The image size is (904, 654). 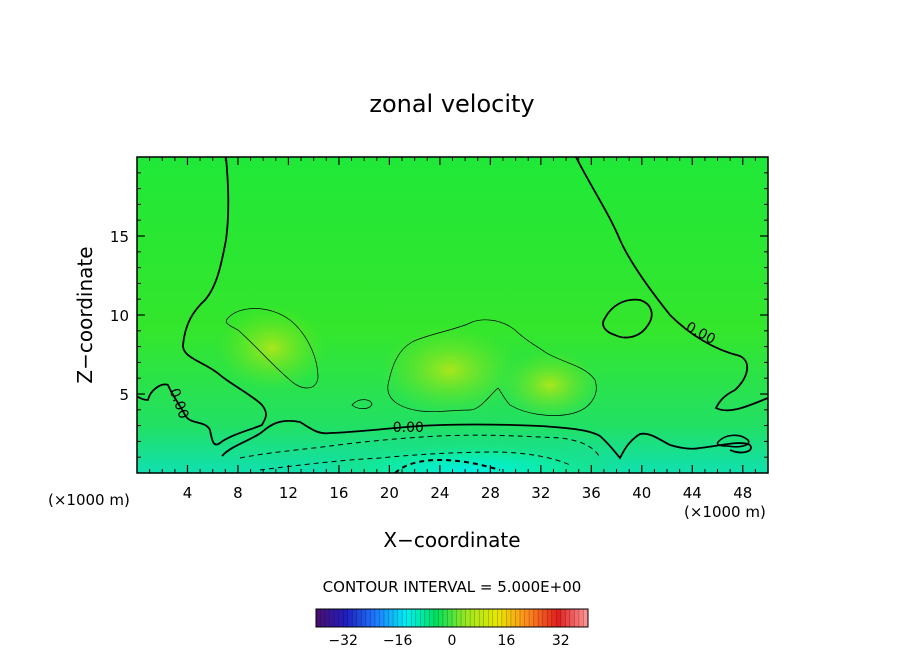 I want to click on x-tick-label: 12, so click(x=288, y=493).